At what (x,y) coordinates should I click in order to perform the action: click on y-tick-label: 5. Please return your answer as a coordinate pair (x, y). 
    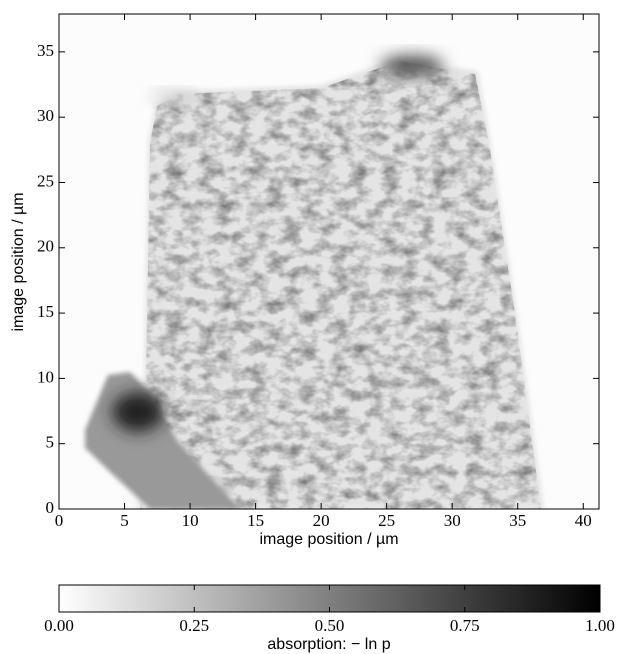
    Looking at the image, I should click on (50, 442).